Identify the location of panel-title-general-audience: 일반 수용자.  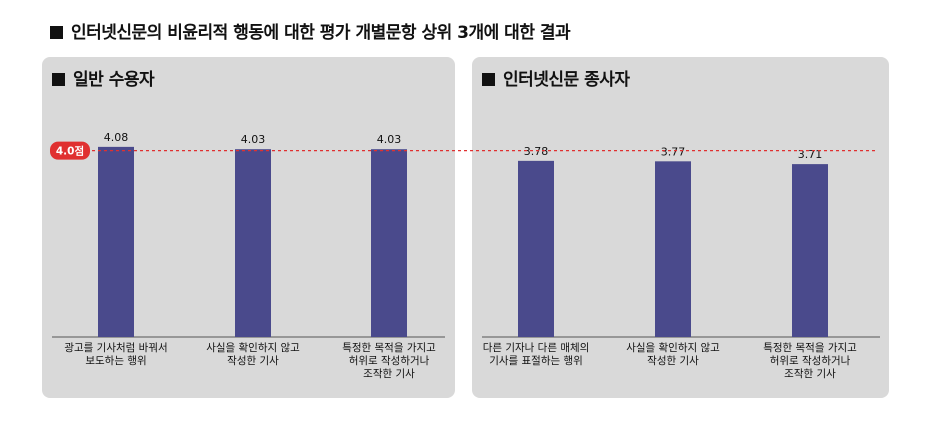
(103, 77).